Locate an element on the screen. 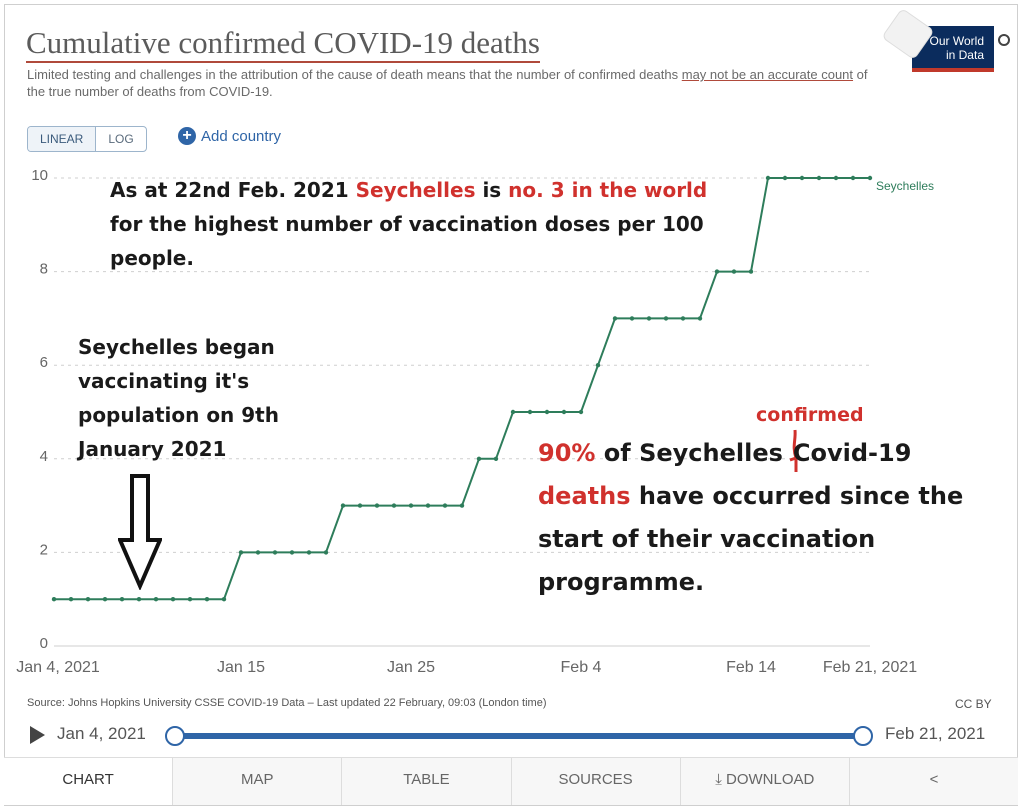 The width and height of the screenshot is (1024, 812). scale-toggle: LINEAR LOG is located at coordinates (87, 139).